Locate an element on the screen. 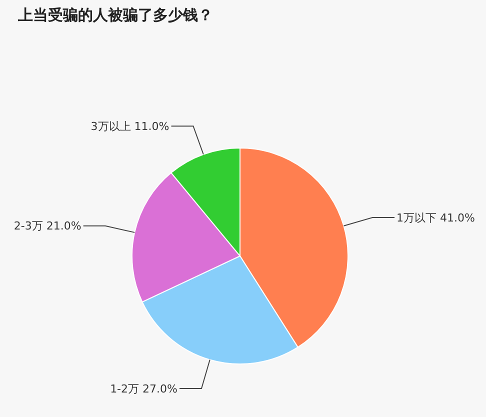 Image resolution: width=486 pixels, height=417 pixels. chart-title: 上当受骗的人被骗了多少钱？ is located at coordinates (115, 15).